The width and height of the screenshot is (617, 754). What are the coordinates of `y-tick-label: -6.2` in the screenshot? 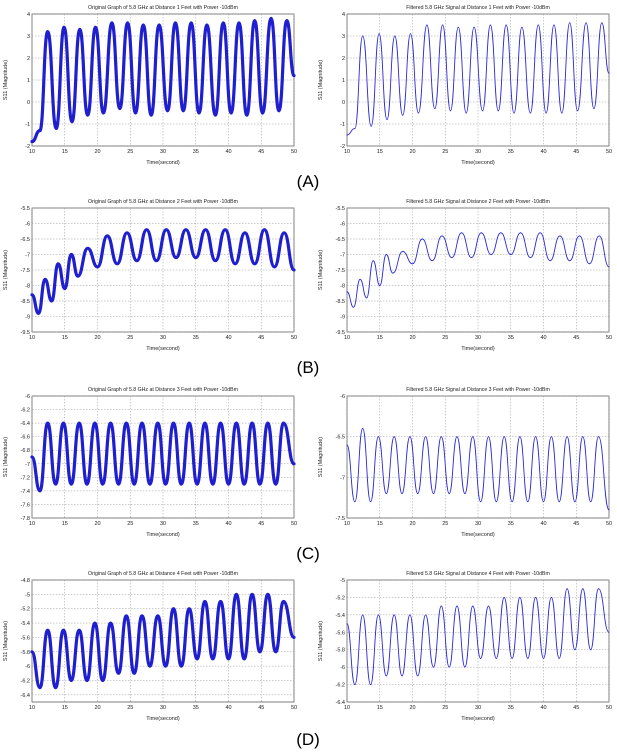 It's located at (25, 411).